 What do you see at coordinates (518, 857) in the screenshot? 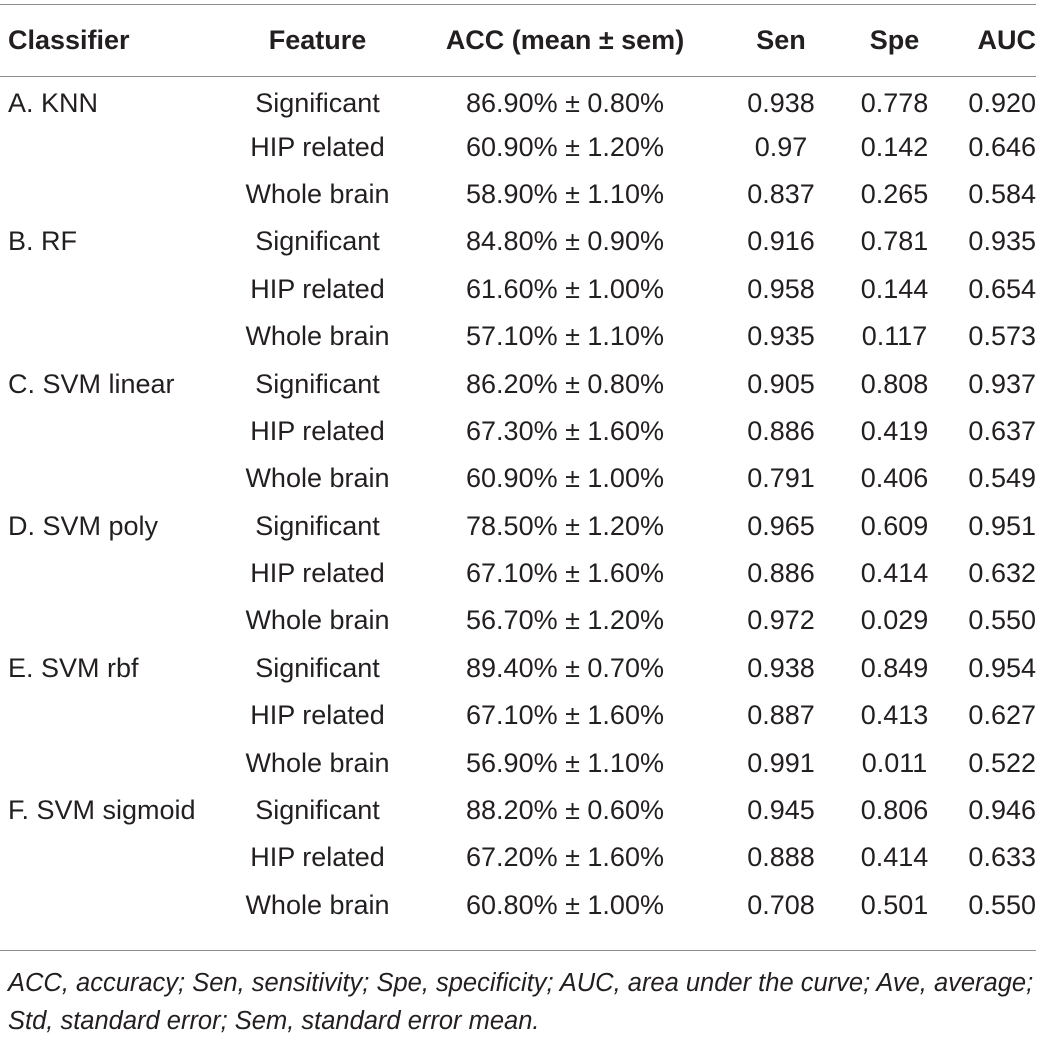
I see `table-row: HIP related 67.20% ± 1.60% 0.888 0.414 0.633` at bounding box center [518, 857].